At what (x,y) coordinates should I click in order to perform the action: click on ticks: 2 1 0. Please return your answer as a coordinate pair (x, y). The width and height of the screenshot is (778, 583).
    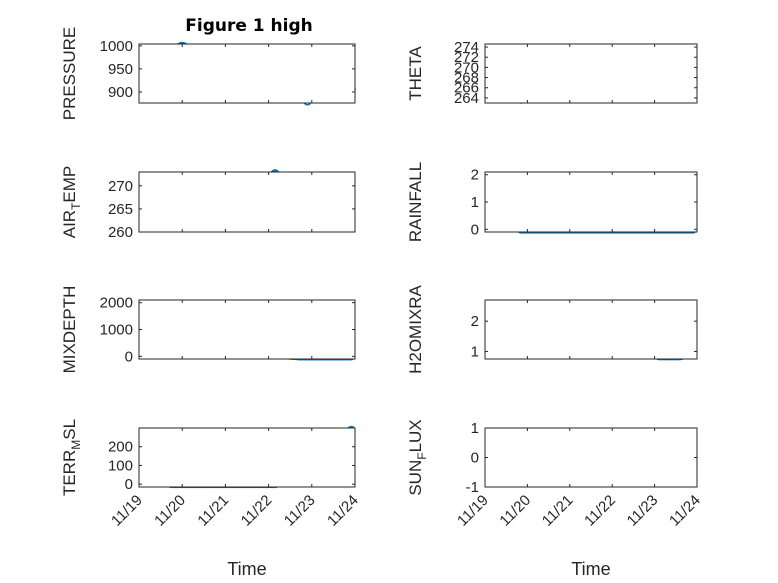
    Looking at the image, I should click on (584, 202).